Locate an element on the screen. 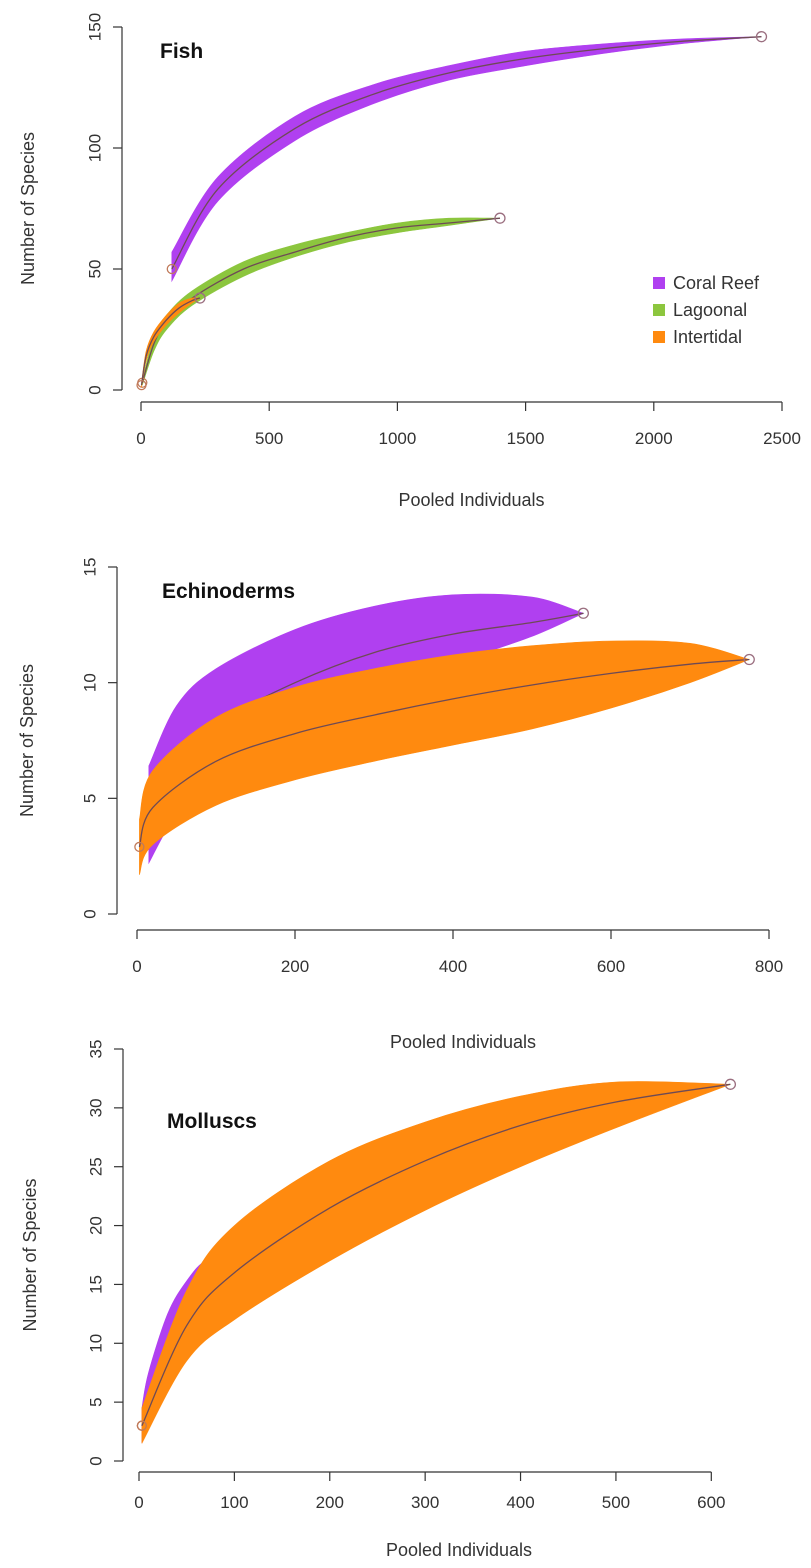  legend-swatch-coral-reef is located at coordinates (659, 283).